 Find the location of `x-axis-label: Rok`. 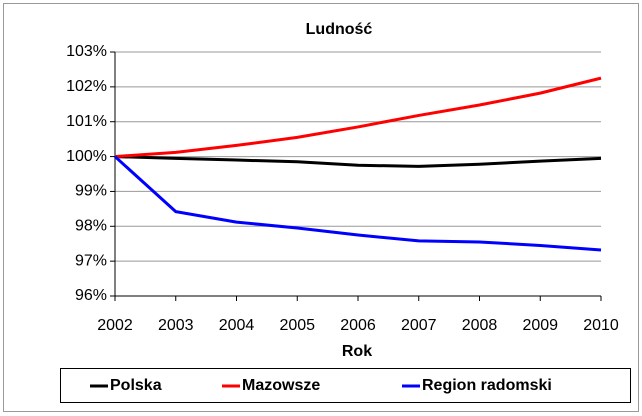

x-axis-label: Rok is located at coordinates (357, 351).